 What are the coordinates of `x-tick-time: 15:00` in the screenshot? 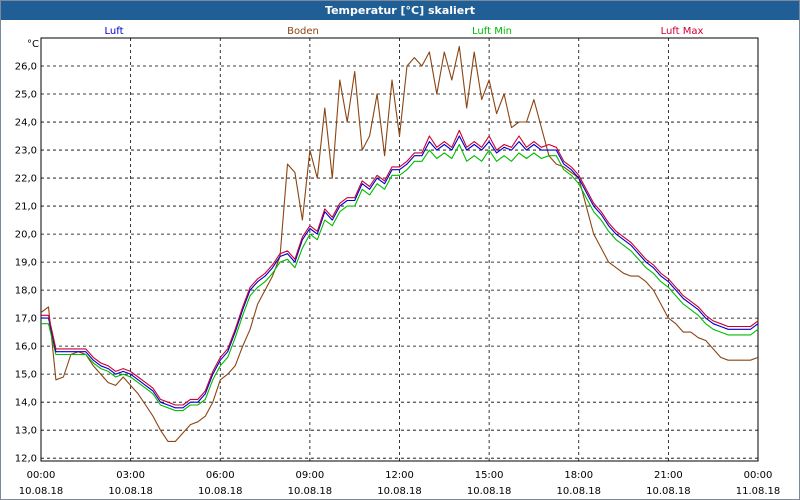 It's located at (489, 475).